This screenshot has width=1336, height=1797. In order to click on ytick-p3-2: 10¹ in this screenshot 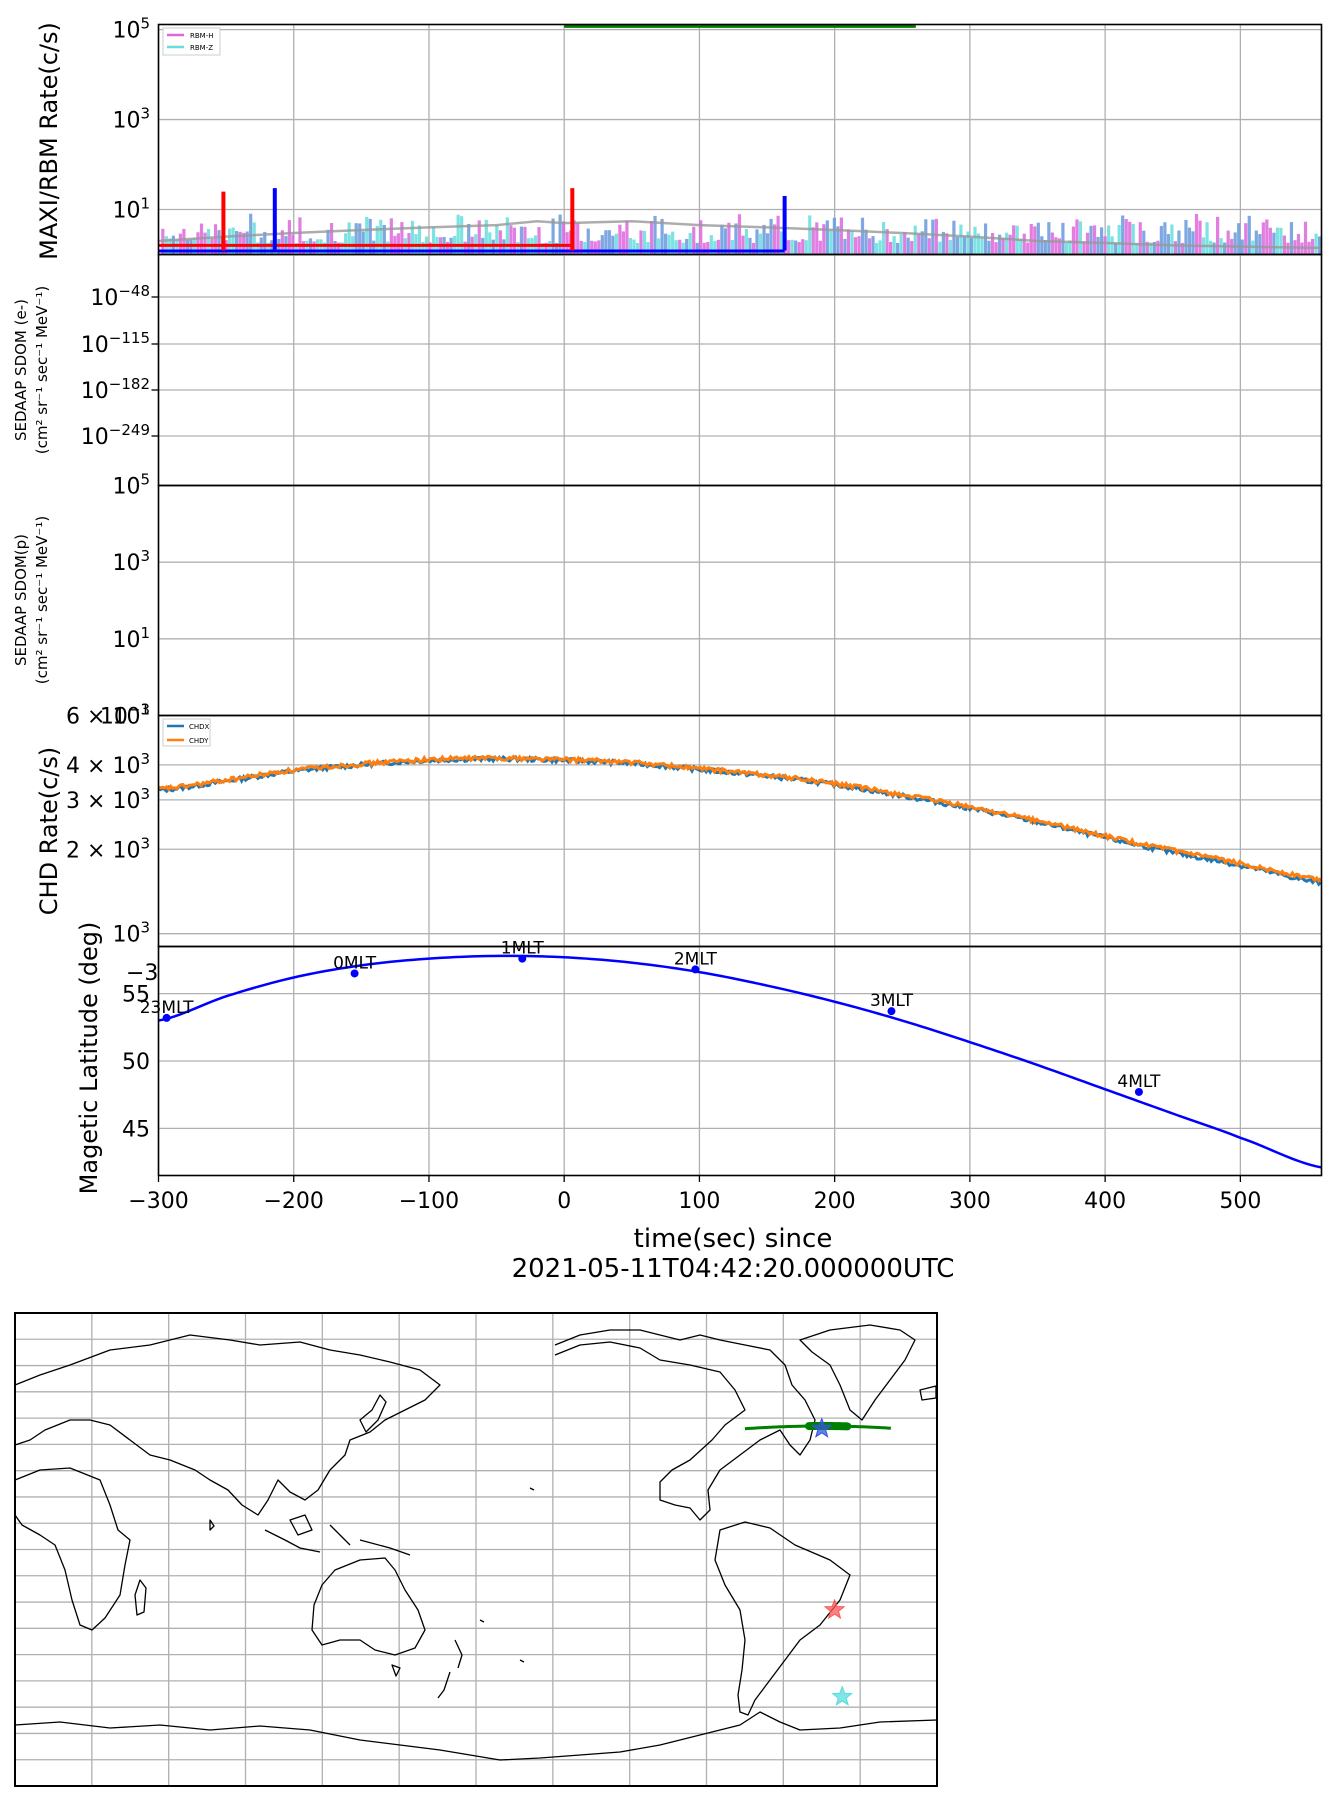, I will do `click(131, 638)`.